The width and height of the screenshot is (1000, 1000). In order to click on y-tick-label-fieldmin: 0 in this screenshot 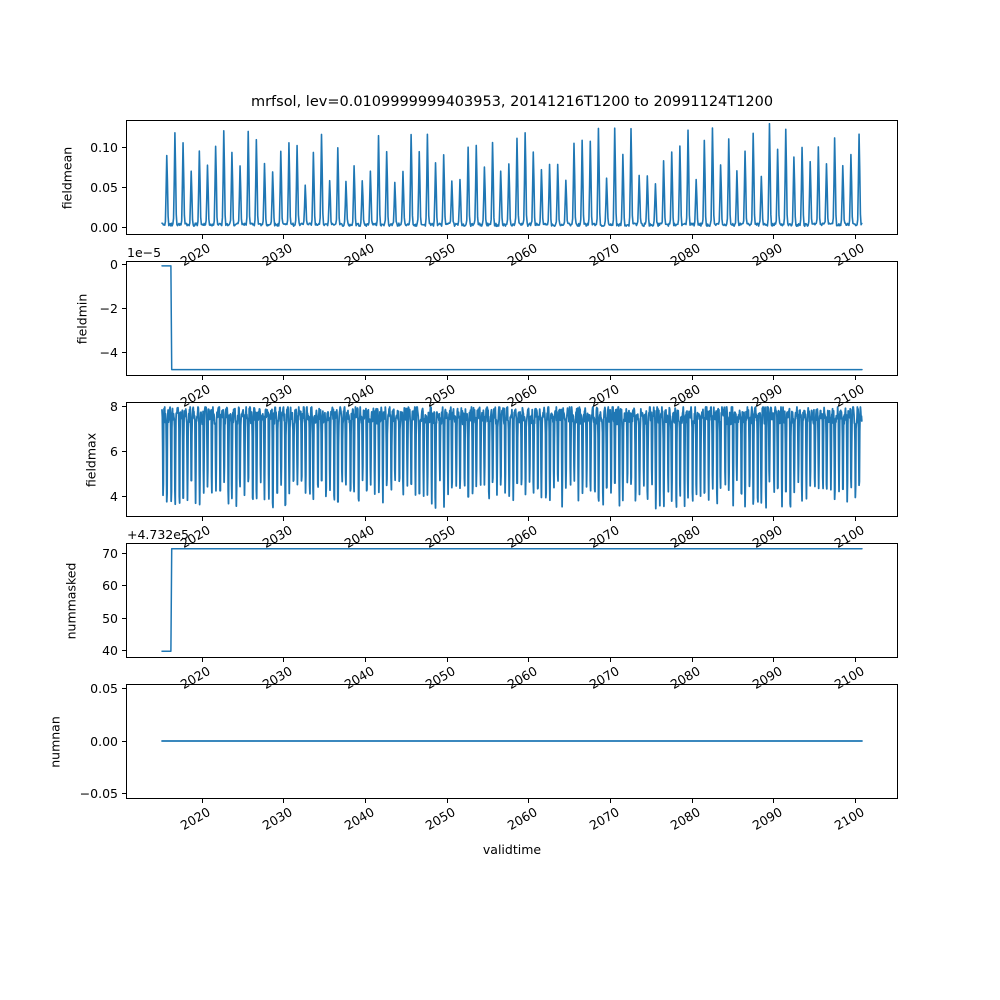, I will do `click(114, 265)`.